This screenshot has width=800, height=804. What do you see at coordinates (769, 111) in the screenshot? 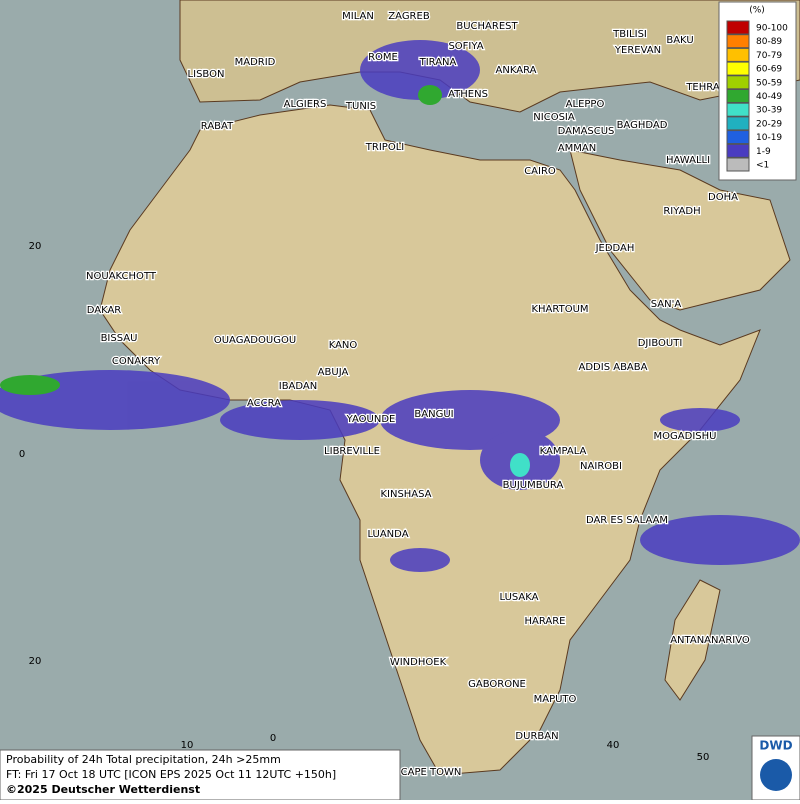
I see `legend-label: 30-39` at bounding box center [769, 111].